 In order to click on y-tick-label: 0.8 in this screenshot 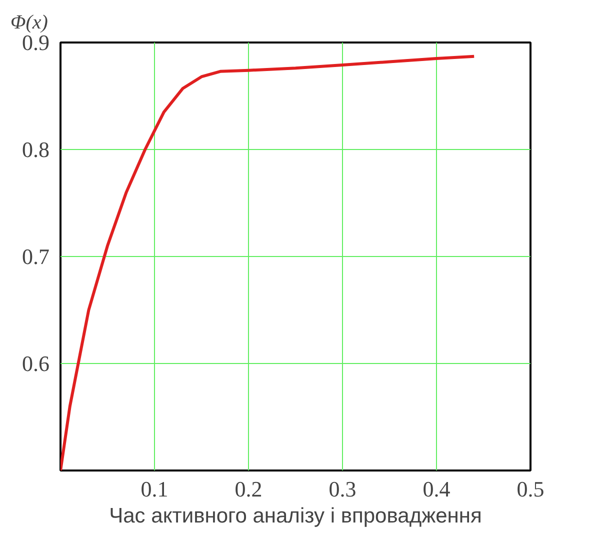, I will do `click(36, 149)`.